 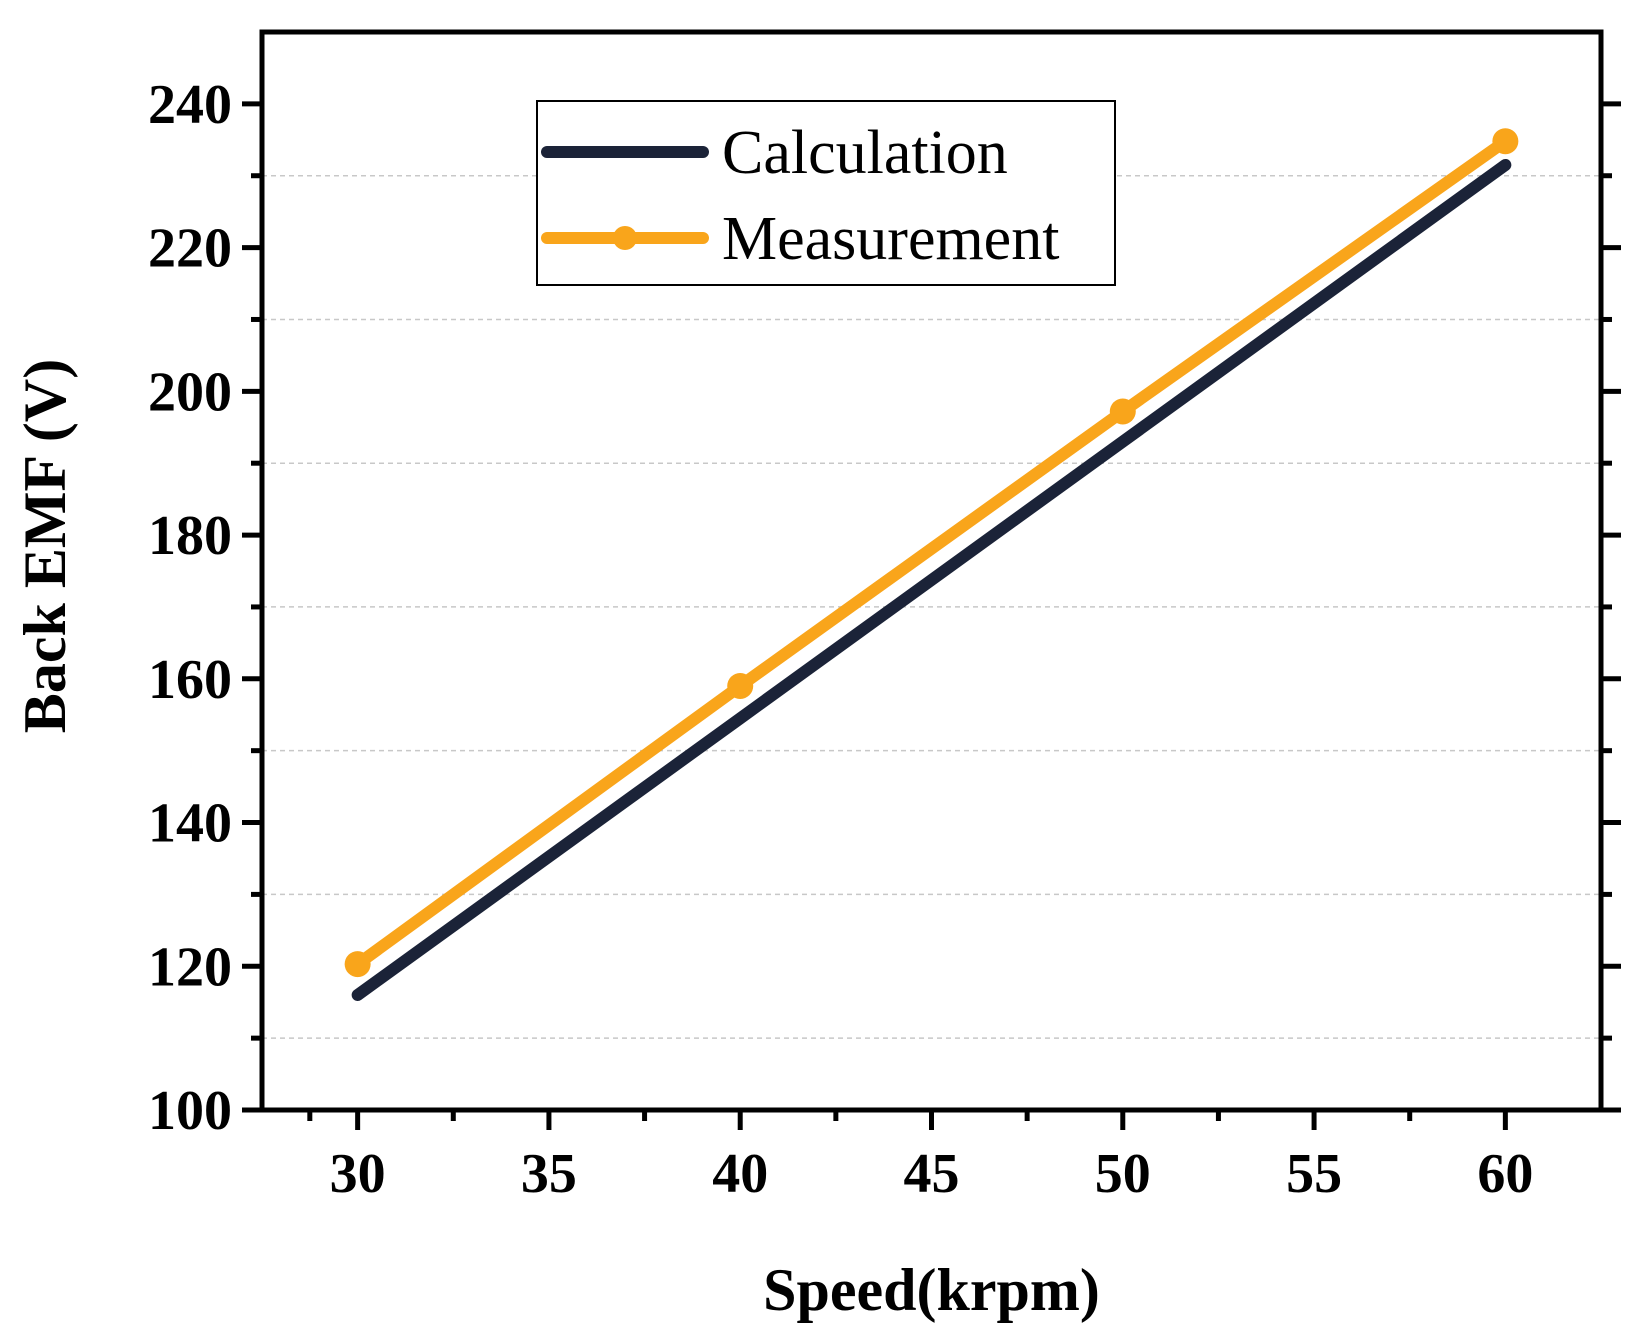 I want to click on legend-marker-measurement, so click(x=625, y=238).